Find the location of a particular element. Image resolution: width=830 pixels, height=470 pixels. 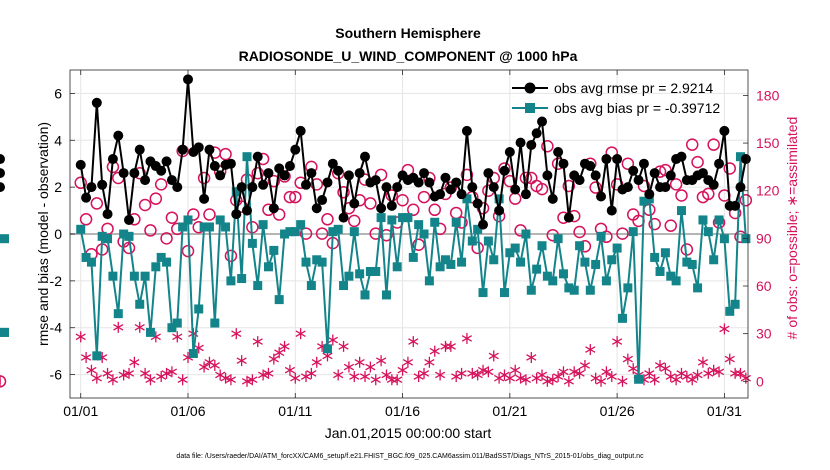

x-tick-label: 01/26 is located at coordinates (617, 411).